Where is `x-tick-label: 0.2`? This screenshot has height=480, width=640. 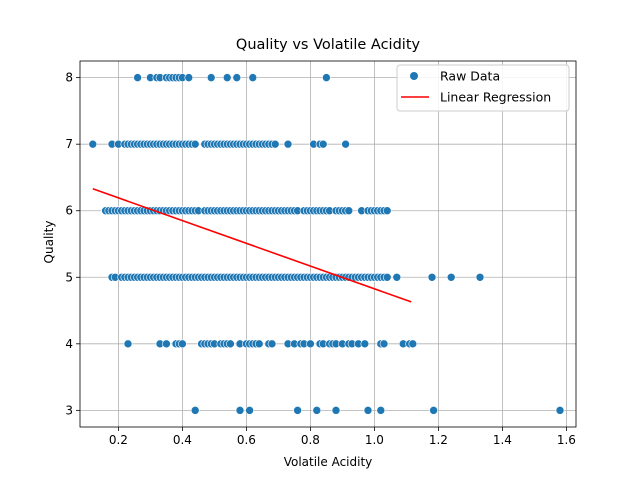 x-tick-label: 0.2 is located at coordinates (118, 440).